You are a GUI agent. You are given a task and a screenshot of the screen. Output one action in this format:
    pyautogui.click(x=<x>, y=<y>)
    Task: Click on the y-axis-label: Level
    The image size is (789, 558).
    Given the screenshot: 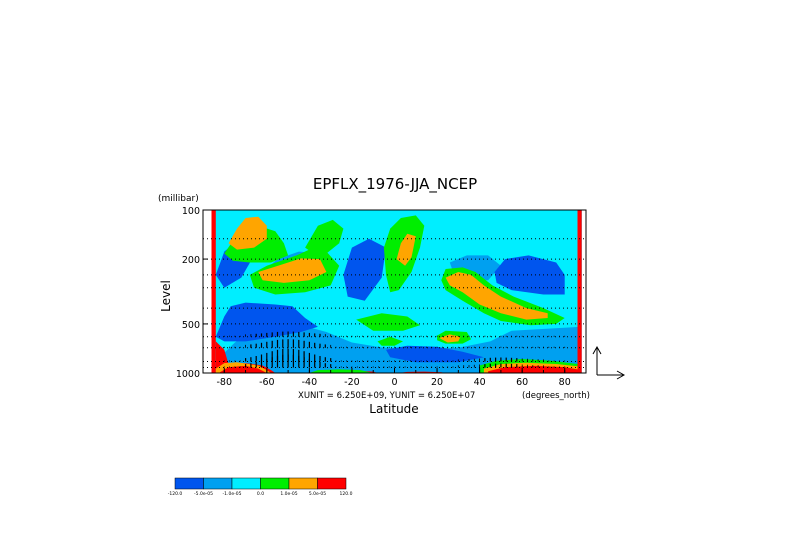 What is the action you would take?
    pyautogui.click(x=166, y=296)
    